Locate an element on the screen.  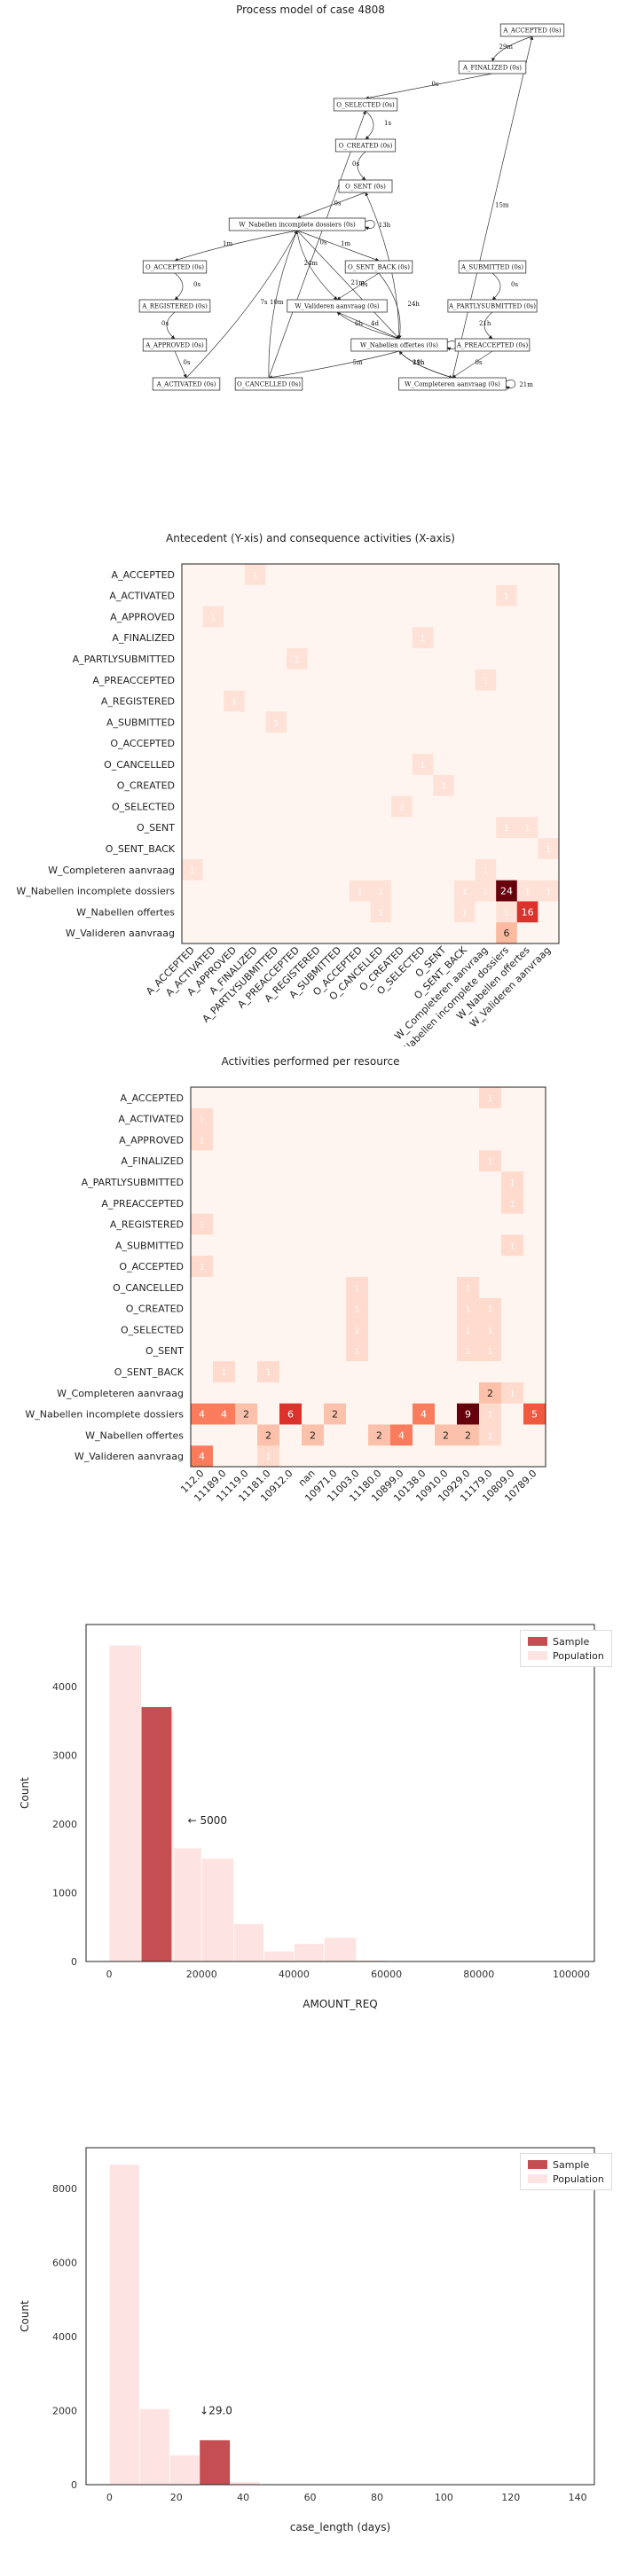
resource-heatmap-title: Activities performed per resource is located at coordinates (310, 1061).